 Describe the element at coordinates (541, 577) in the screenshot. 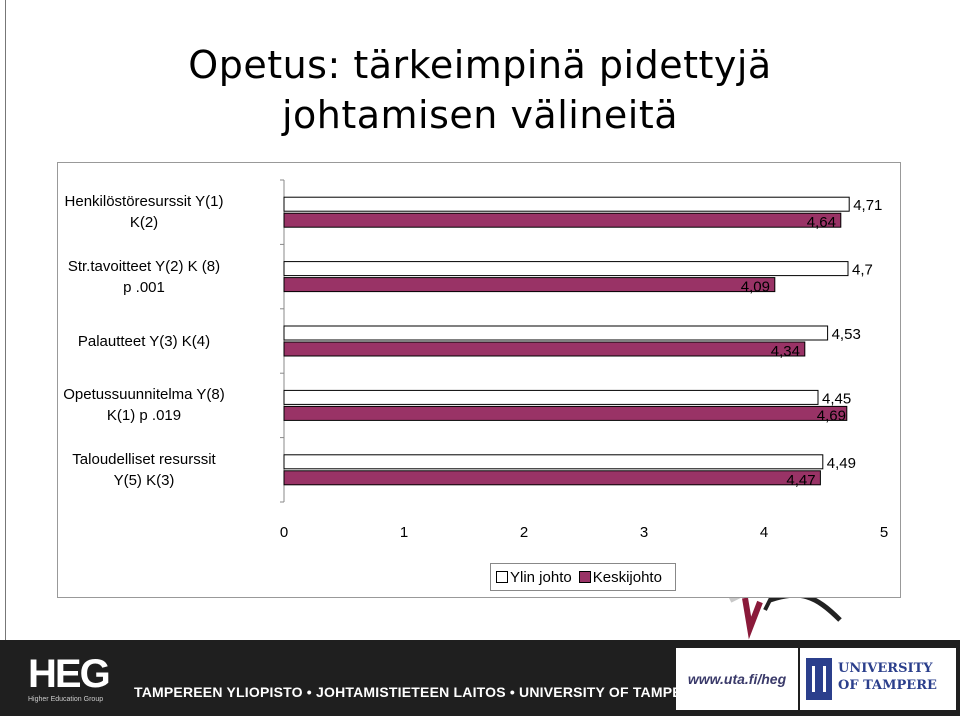

I see `legend-label-ylin-johto: Ylin johto` at that location.